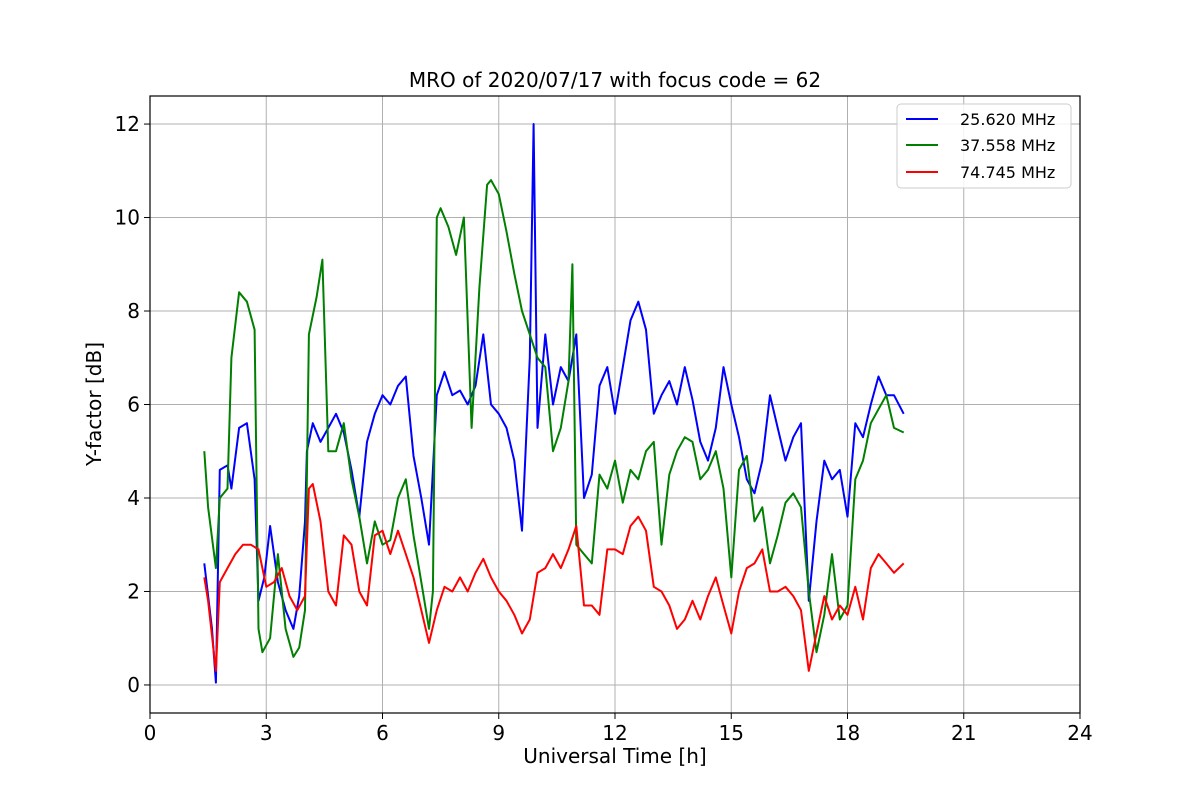 The width and height of the screenshot is (1200, 800). I want to click on x-tick-label: 3, so click(266, 733).